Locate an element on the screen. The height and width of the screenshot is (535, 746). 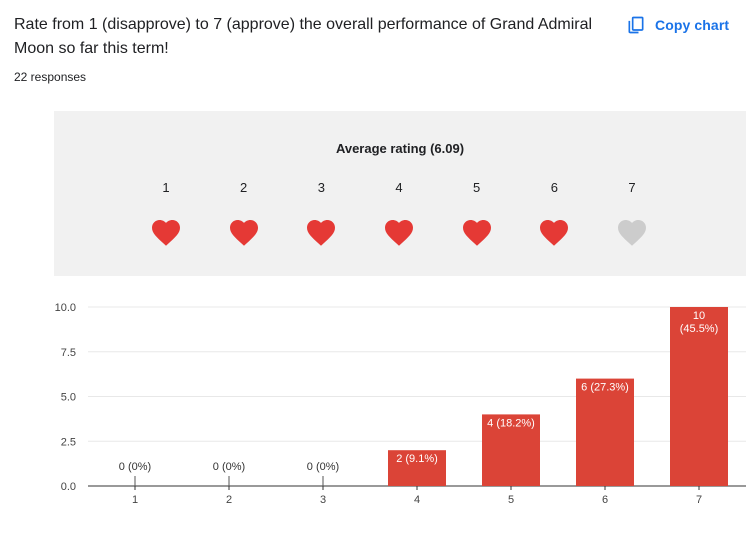
rating-label-5: 5 is located at coordinates (477, 187).